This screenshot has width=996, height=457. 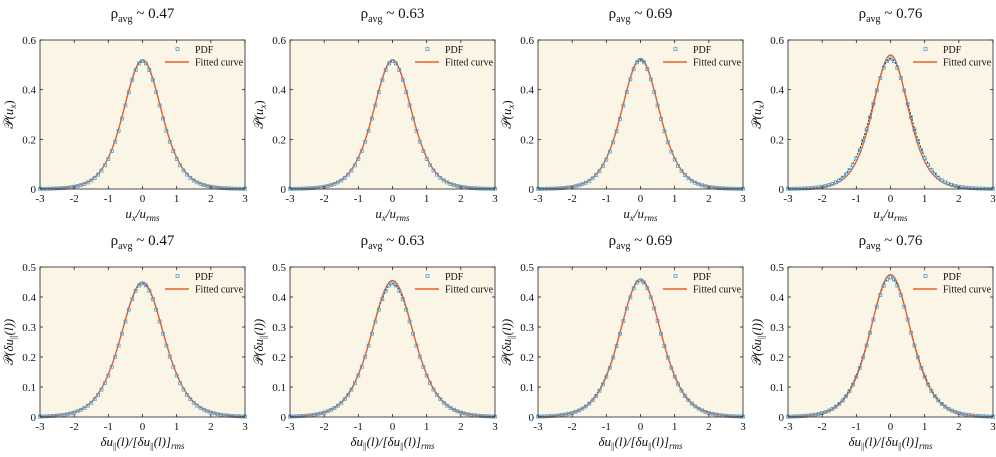 What do you see at coordinates (495, 427) in the screenshot?
I see `x-tick-label: 3` at bounding box center [495, 427].